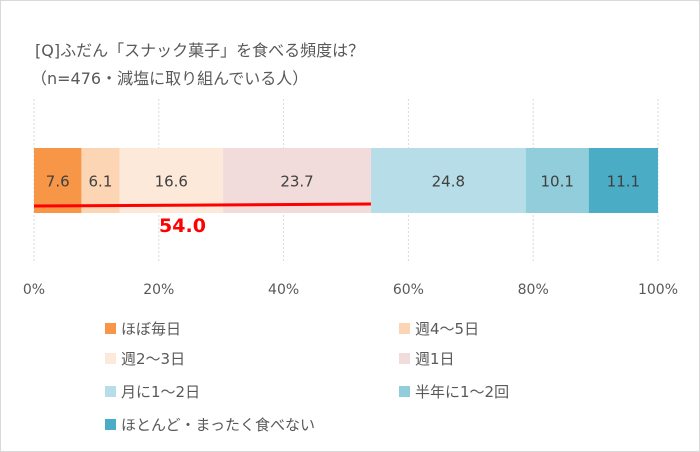  I want to click on data-label: 7.6, so click(58, 182).